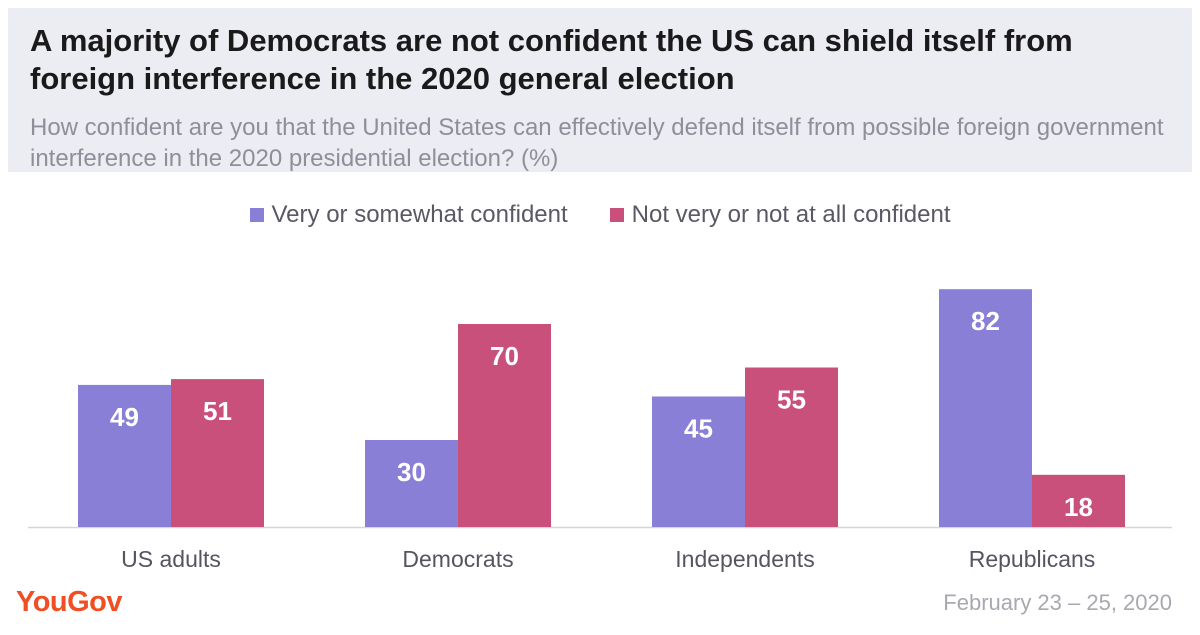 This screenshot has width=1200, height=635. What do you see at coordinates (69, 602) in the screenshot?
I see `yougov-logo: YouGov` at bounding box center [69, 602].